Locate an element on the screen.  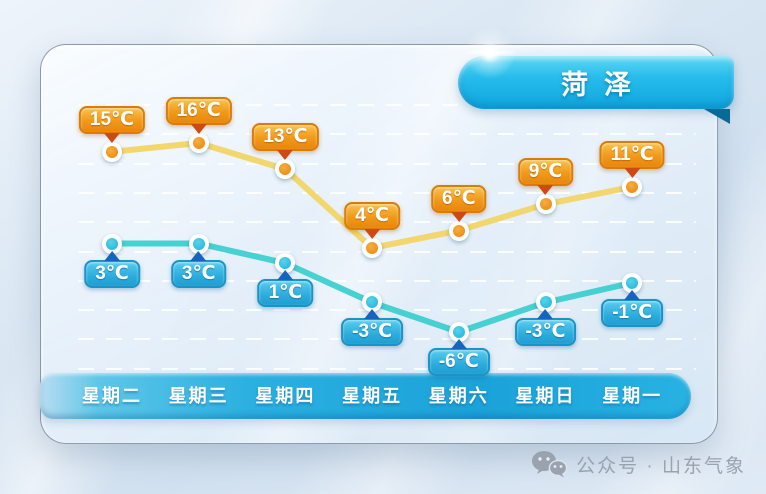
watermark: 公众号 · 山东气象 is located at coordinates (638, 464).